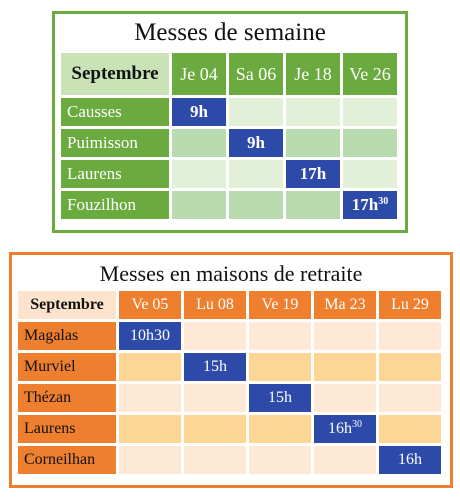  What do you see at coordinates (67, 336) in the screenshot?
I see `place-label: Magalas` at bounding box center [67, 336].